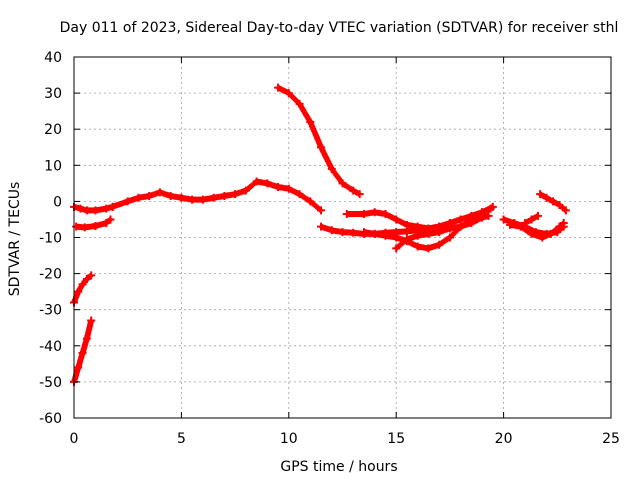 The width and height of the screenshot is (640, 480). I want to click on x-tick-label: 20, so click(504, 439).